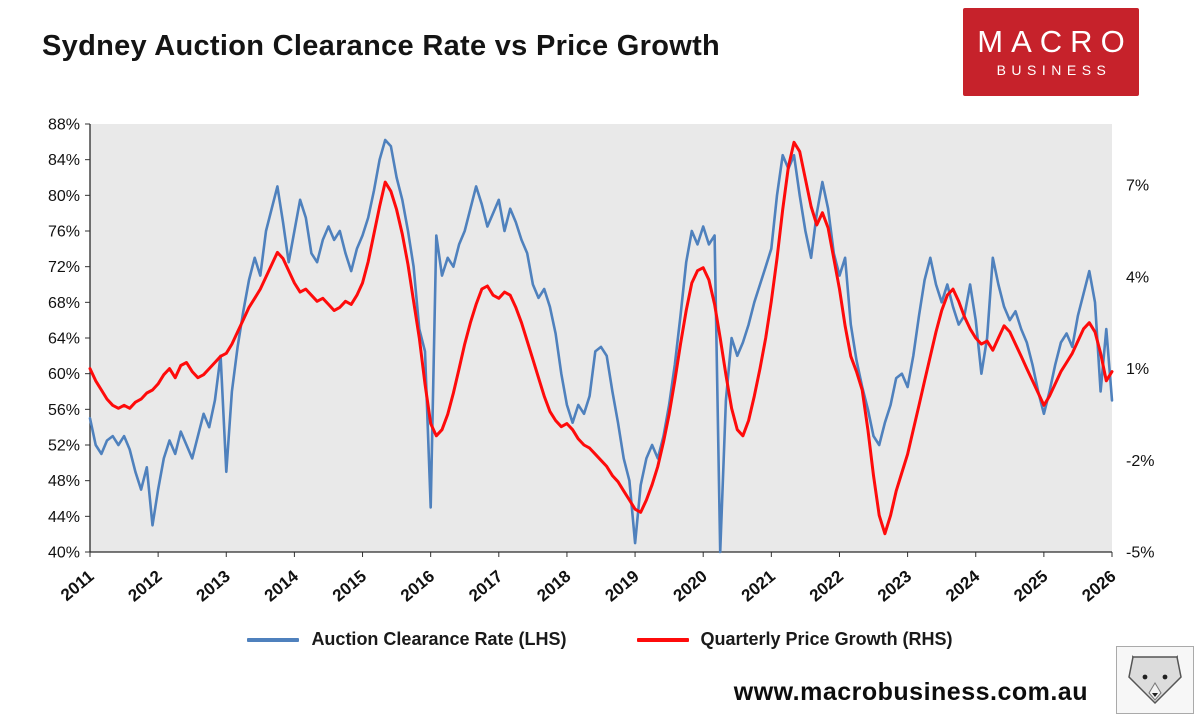  What do you see at coordinates (485, 586) in the screenshot?
I see `svg-text: 2017` at bounding box center [485, 586].